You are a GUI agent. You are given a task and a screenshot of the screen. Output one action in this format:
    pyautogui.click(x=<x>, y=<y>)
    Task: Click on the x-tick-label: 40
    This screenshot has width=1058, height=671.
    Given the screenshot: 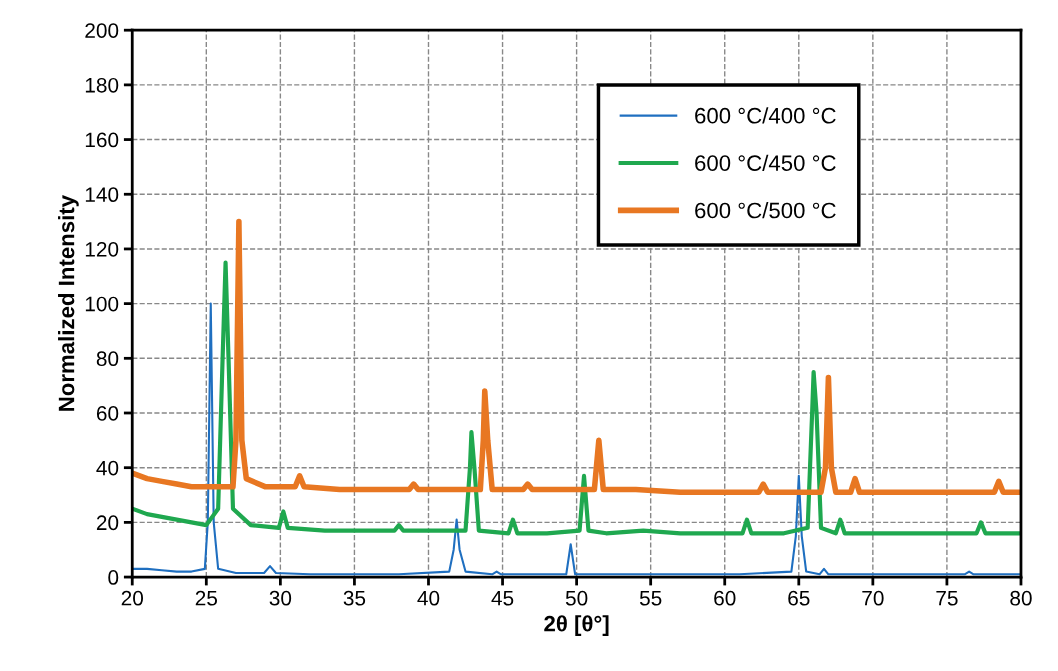 What is the action you would take?
    pyautogui.click(x=428, y=598)
    